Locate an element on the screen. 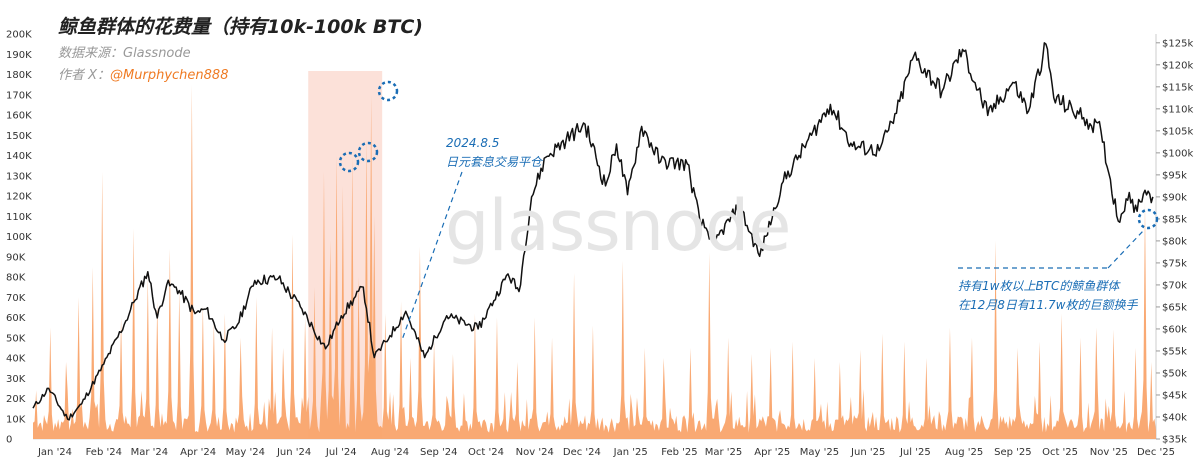  right-tick-label: $45k is located at coordinates (1174, 395).